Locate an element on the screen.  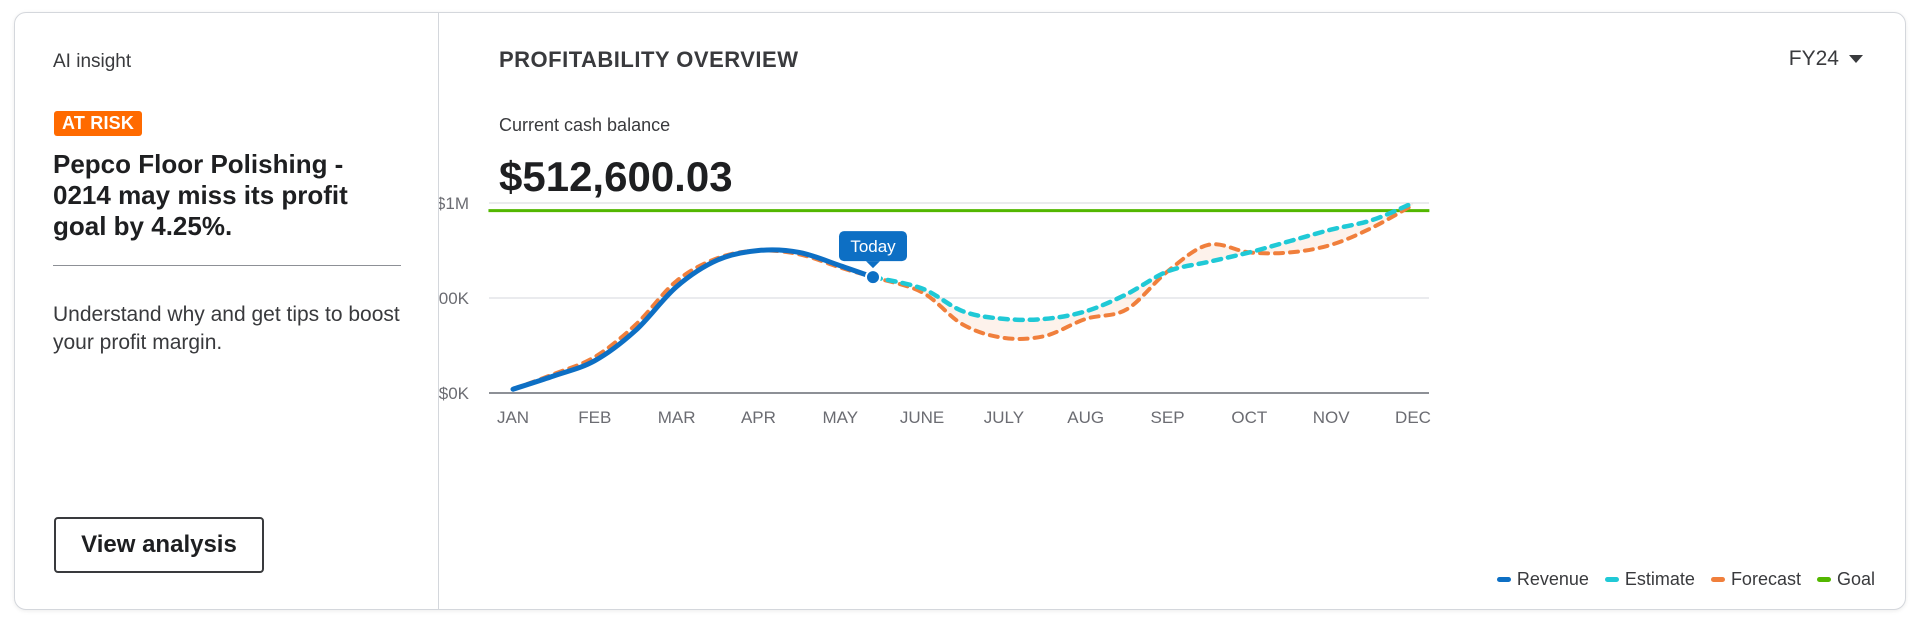
chart-legend: Revenue Estimate Forecast Goal is located at coordinates (1685, 579).